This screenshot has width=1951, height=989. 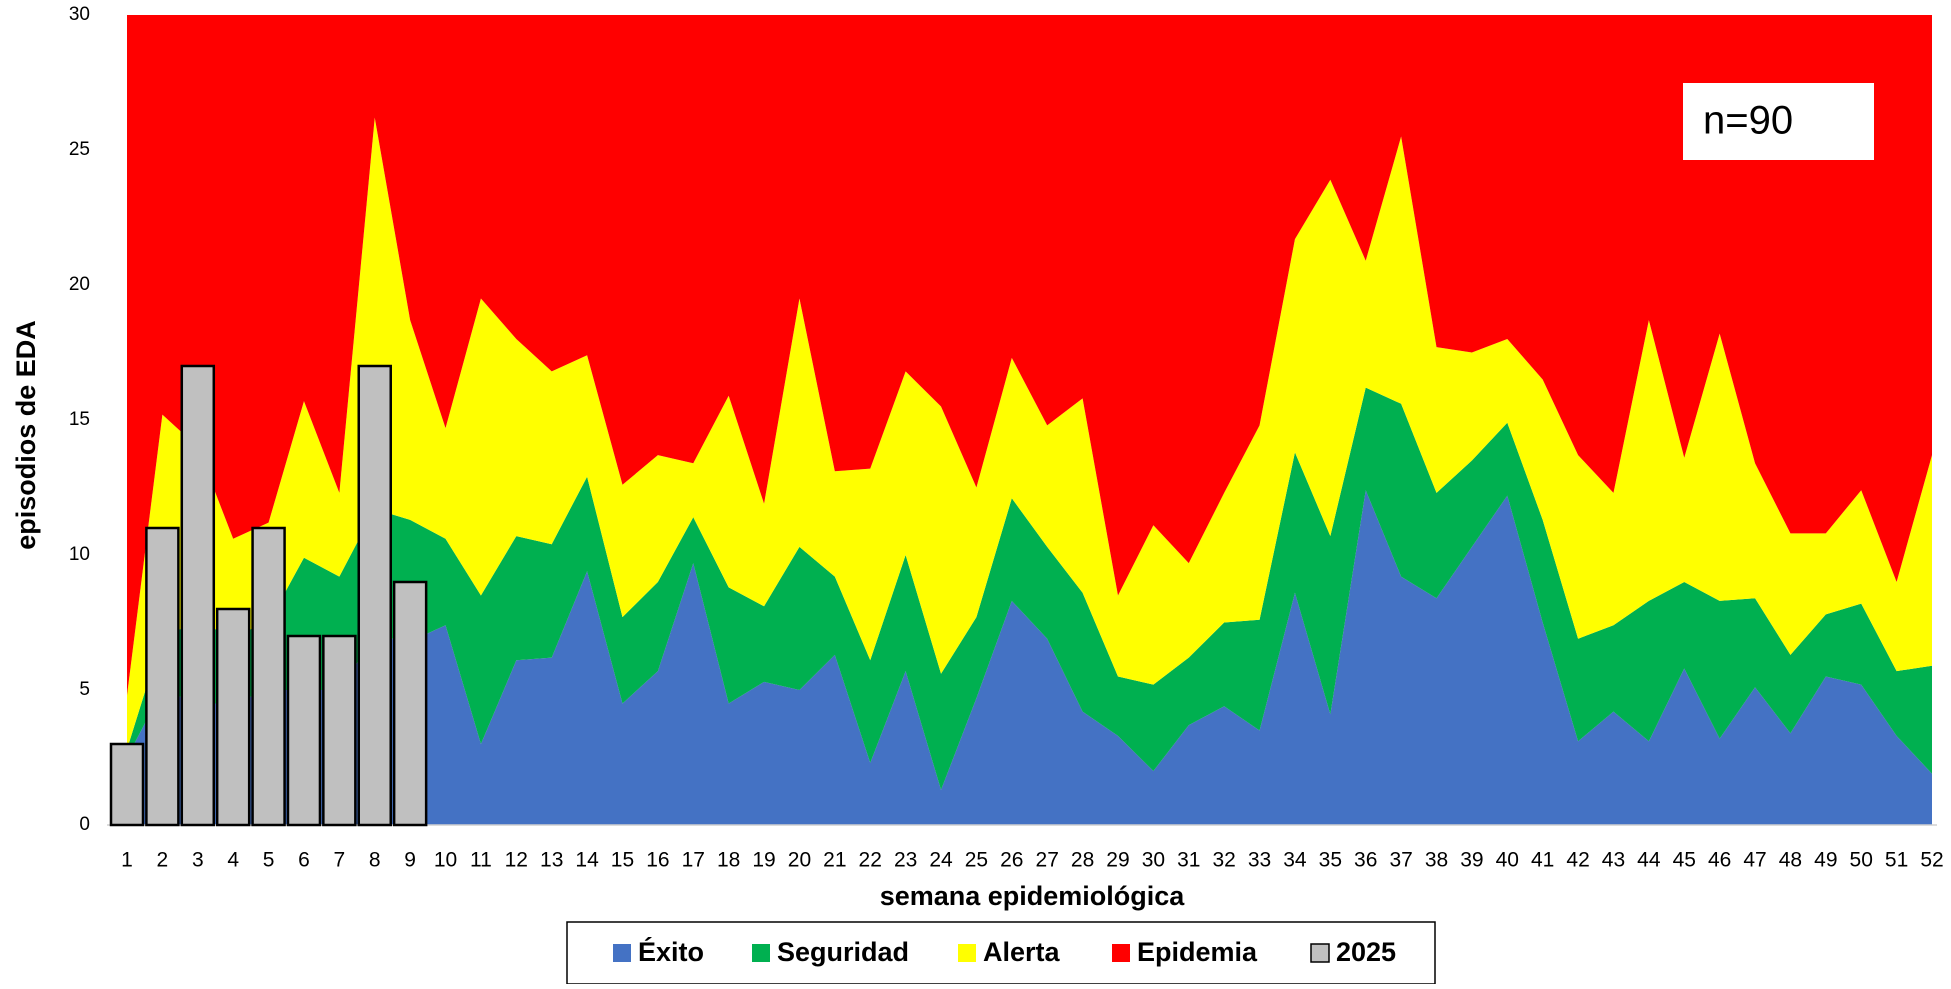 What do you see at coordinates (445, 860) in the screenshot?
I see `x-tick-label: 10` at bounding box center [445, 860].